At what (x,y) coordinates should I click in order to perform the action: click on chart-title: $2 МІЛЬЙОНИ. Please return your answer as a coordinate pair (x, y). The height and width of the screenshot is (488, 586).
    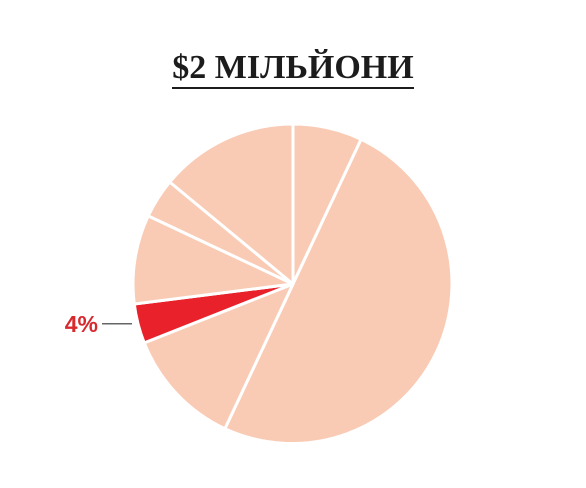
    Looking at the image, I should click on (293, 68).